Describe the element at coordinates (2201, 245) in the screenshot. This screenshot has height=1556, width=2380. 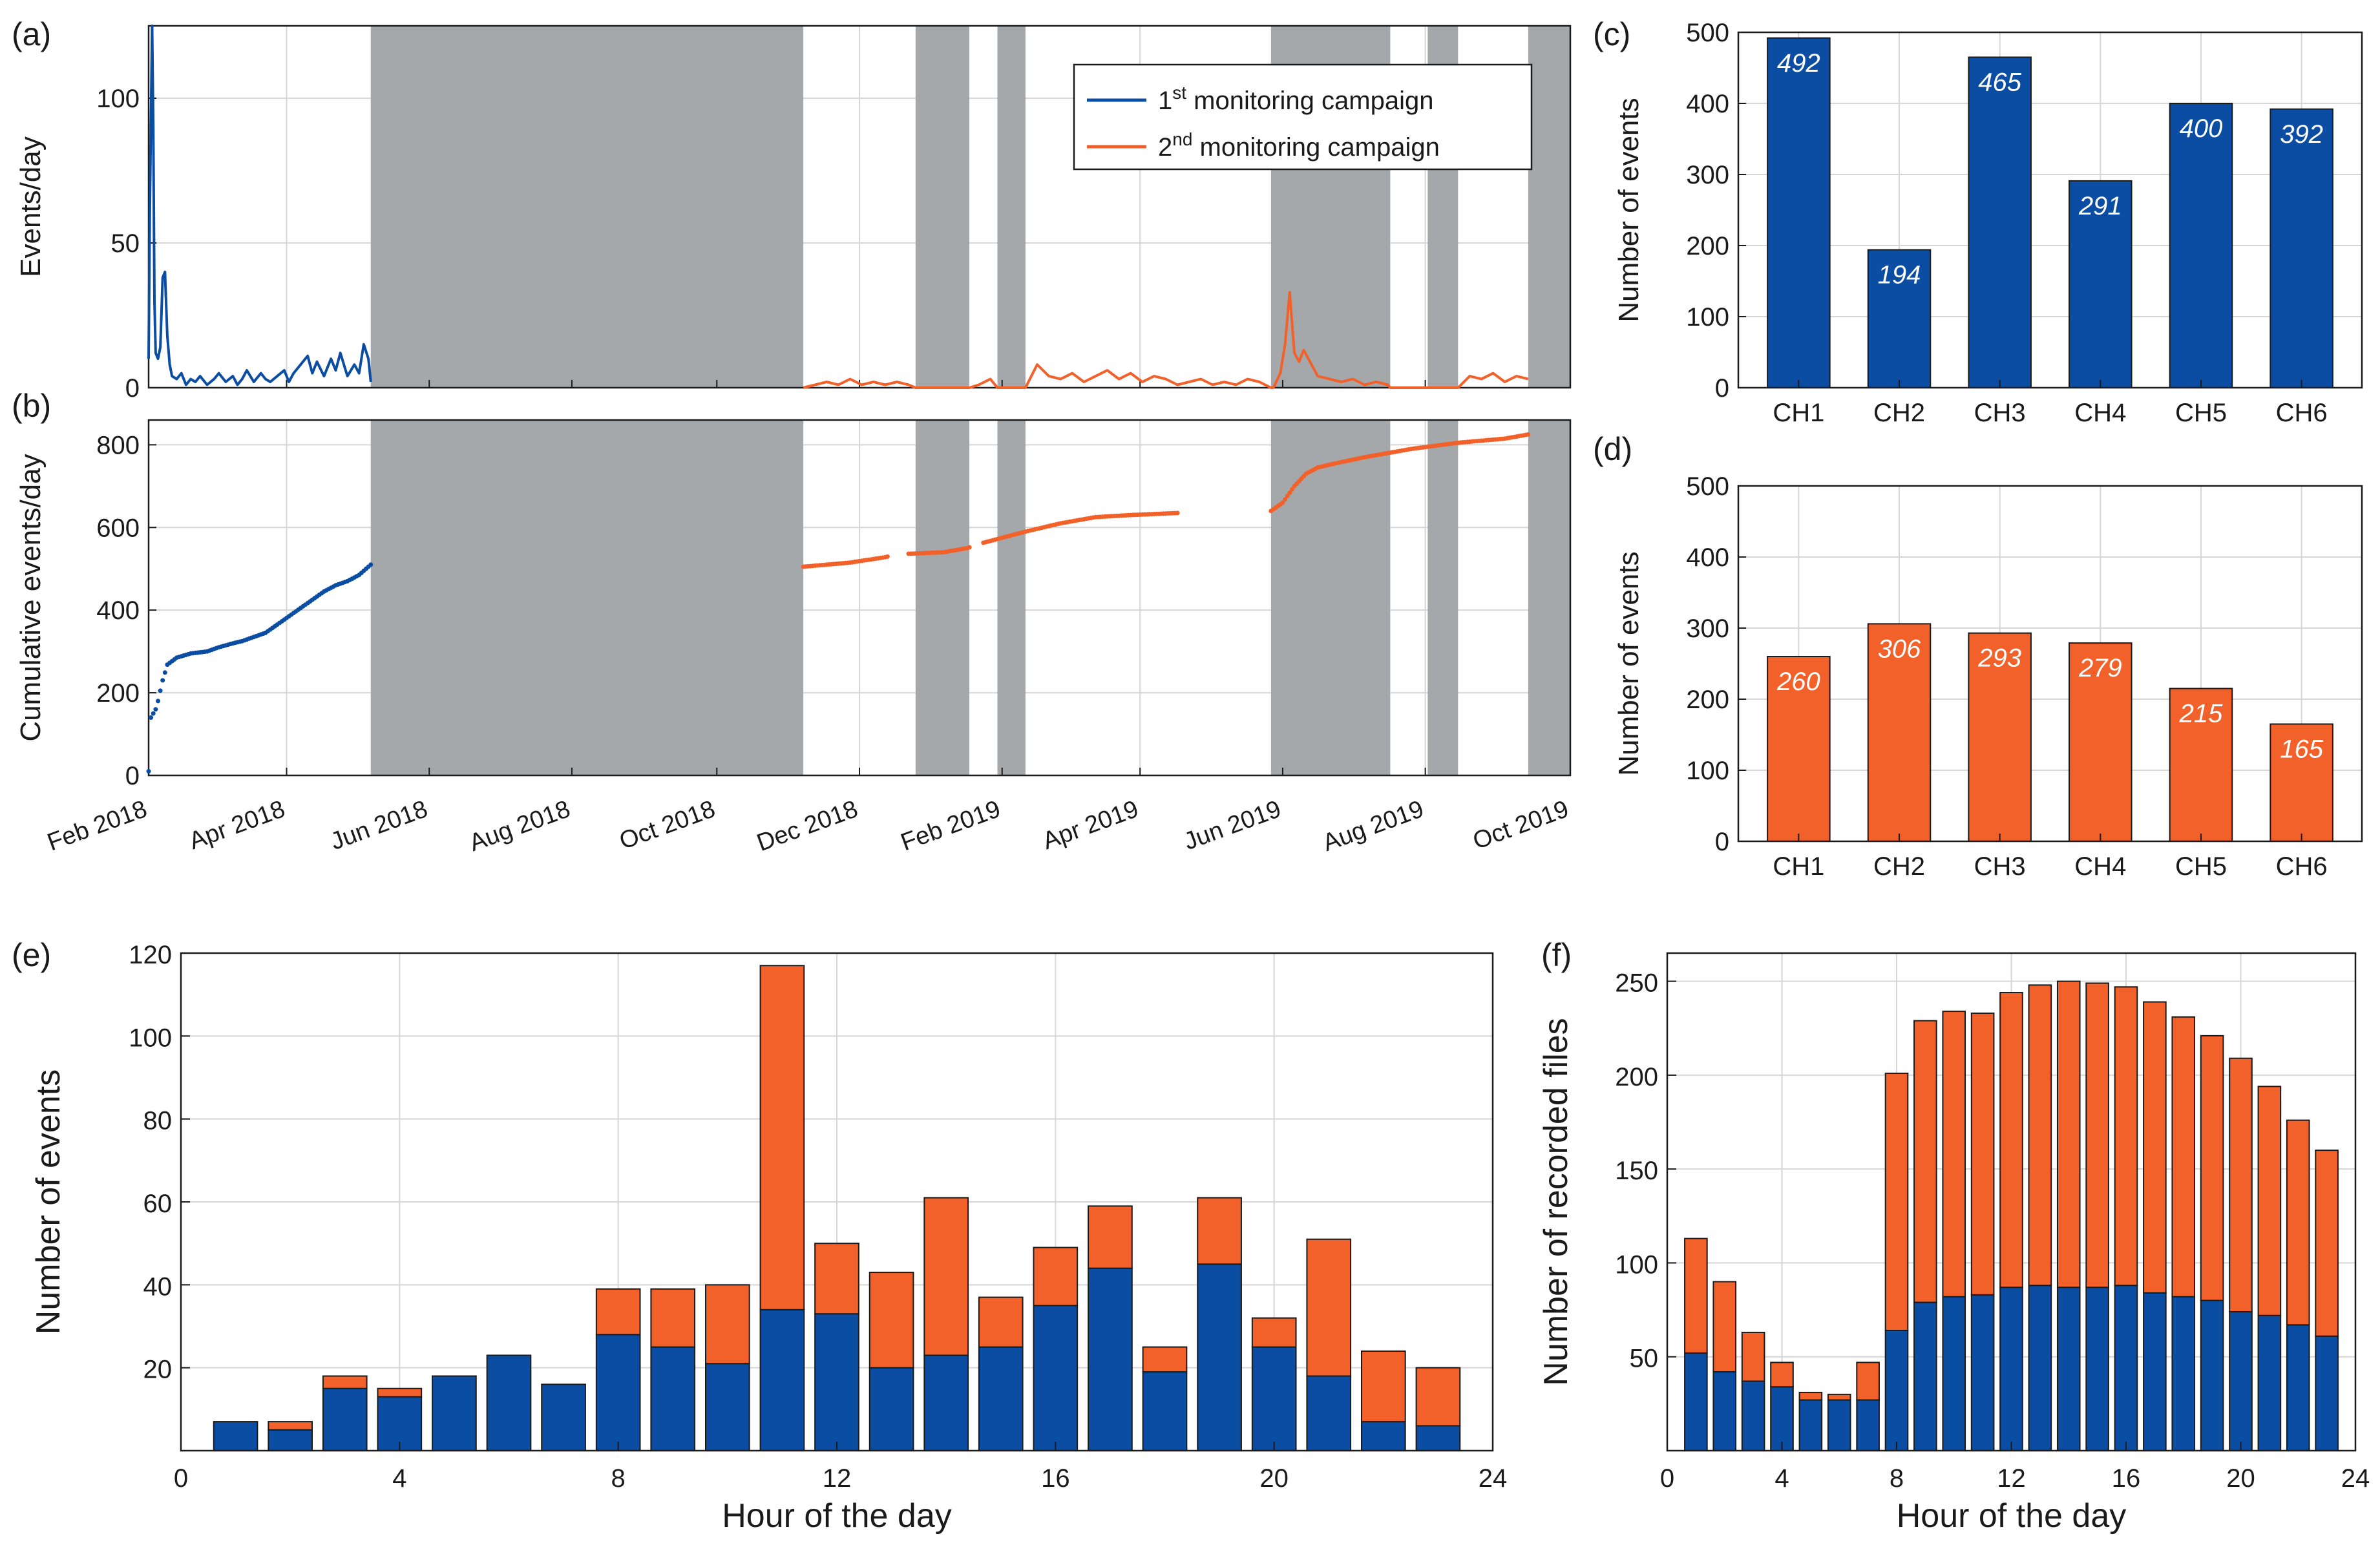
I see `bar-ch5` at that location.